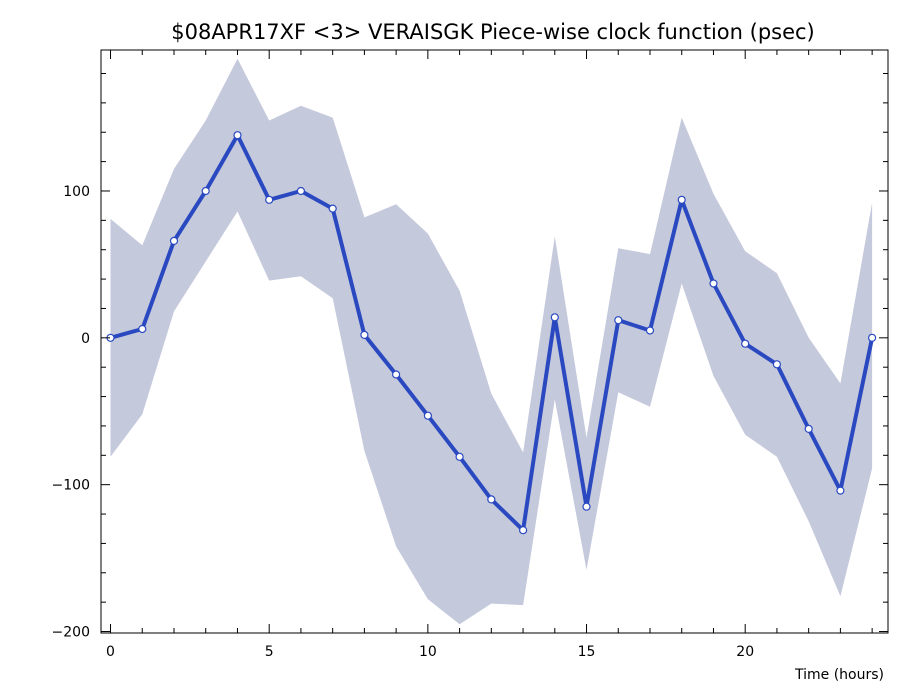  I want to click on x-tick-label: 20, so click(745, 652).